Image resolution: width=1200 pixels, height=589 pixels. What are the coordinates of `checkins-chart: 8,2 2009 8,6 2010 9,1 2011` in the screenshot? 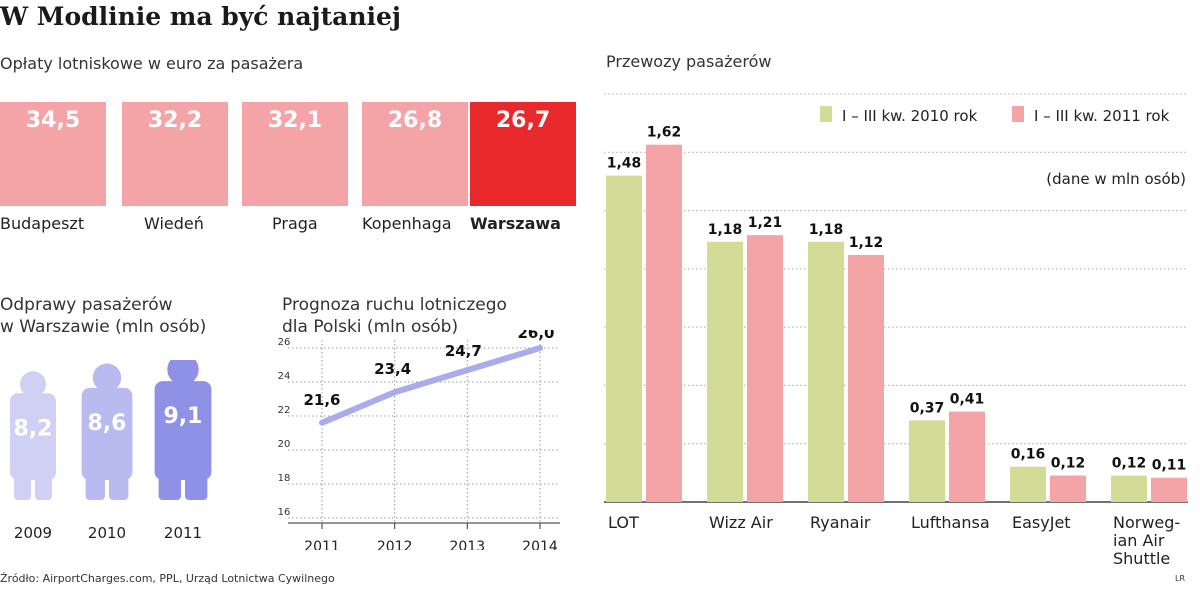 It's located at (111, 451).